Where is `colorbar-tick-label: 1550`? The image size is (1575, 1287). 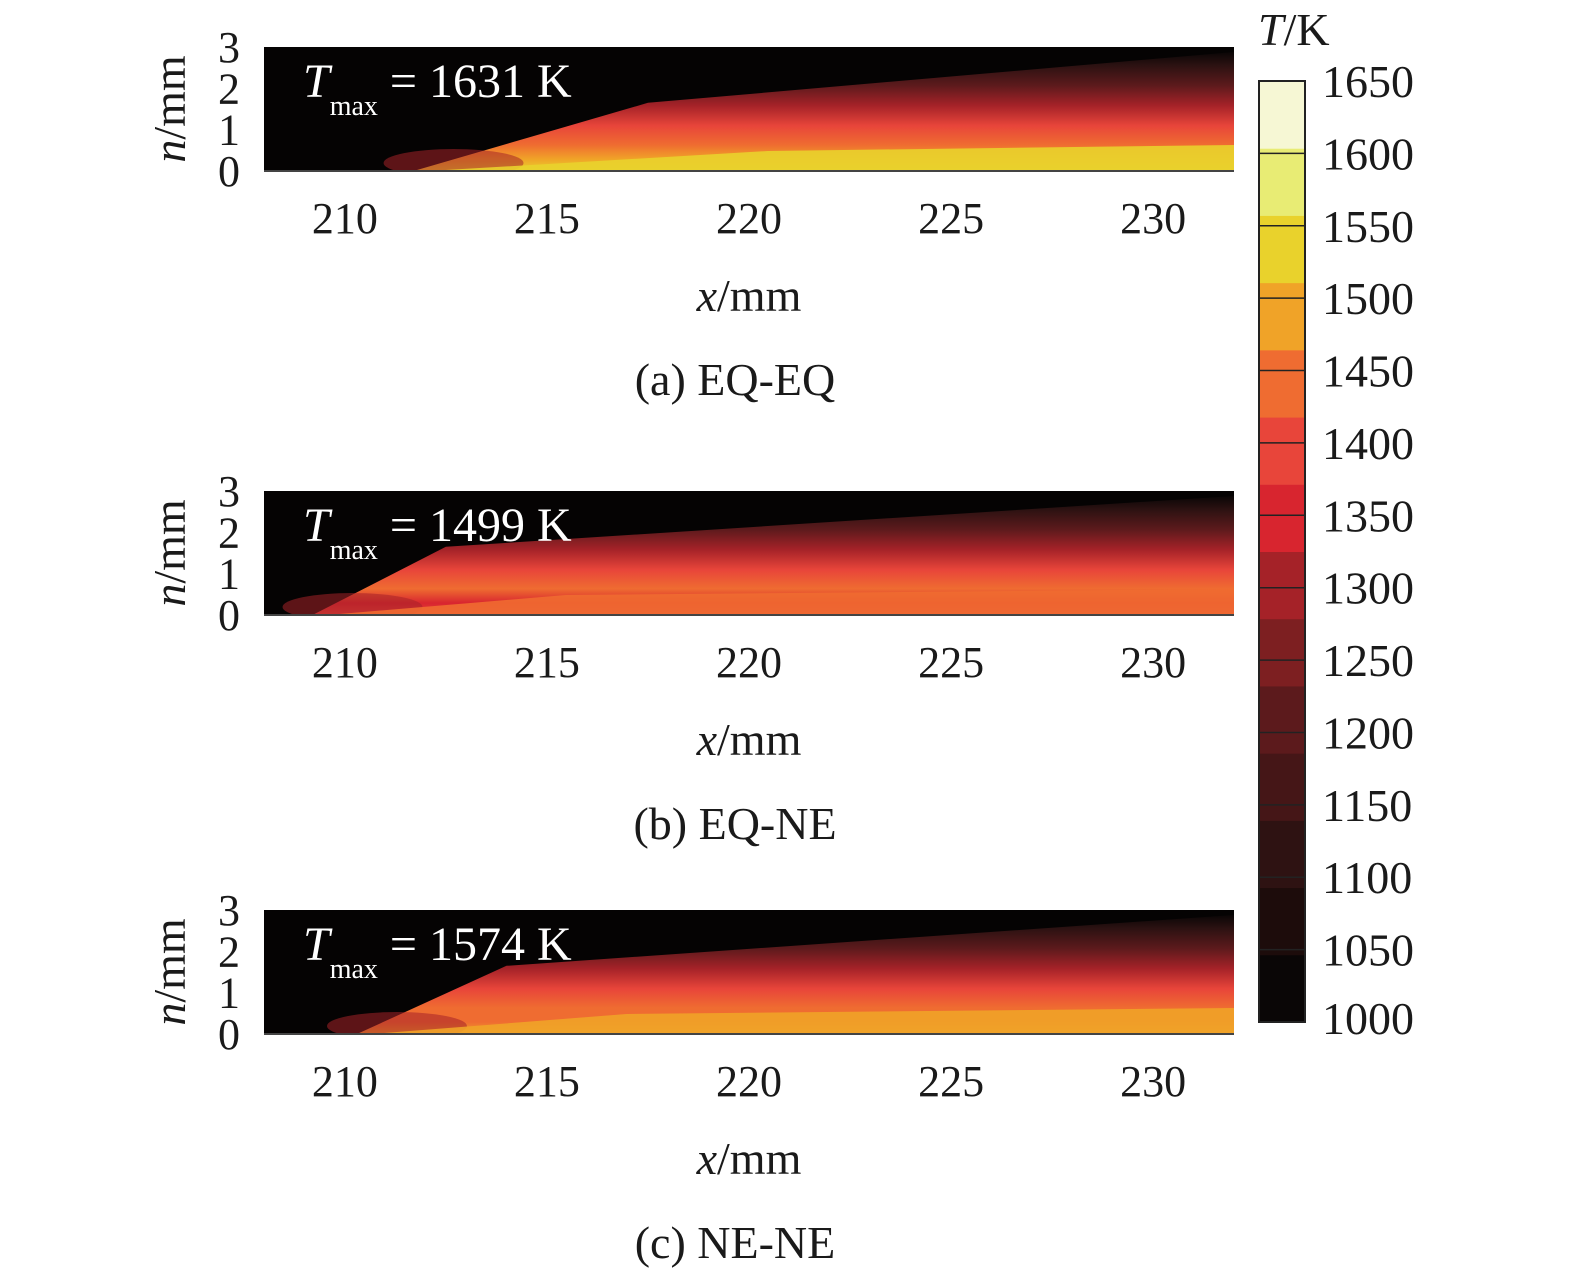 colorbar-tick-label: 1550 is located at coordinates (1368, 226).